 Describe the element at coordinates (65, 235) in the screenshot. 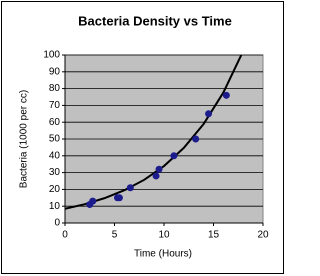

I see `x-tick-label: 0` at that location.